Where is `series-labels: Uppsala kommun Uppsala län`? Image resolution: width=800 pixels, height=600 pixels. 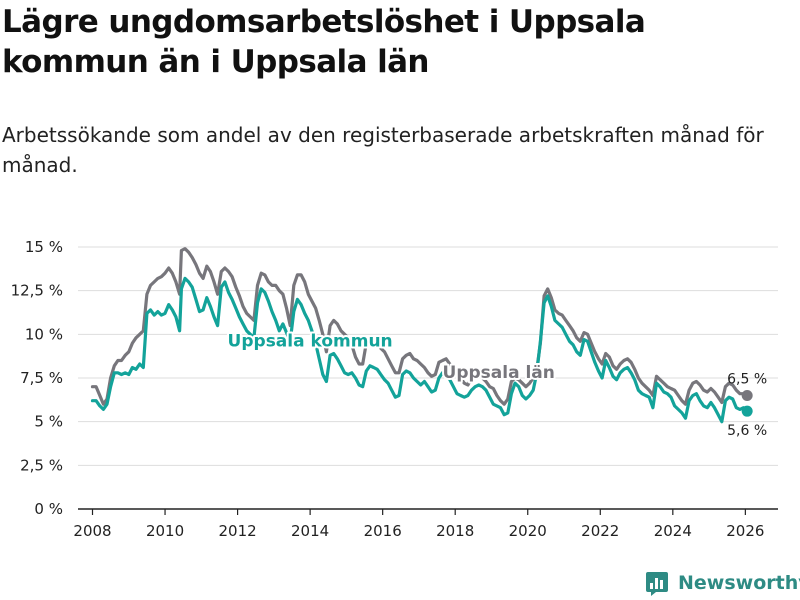 series-labels: Uppsala kommun Uppsala län is located at coordinates (391, 357).